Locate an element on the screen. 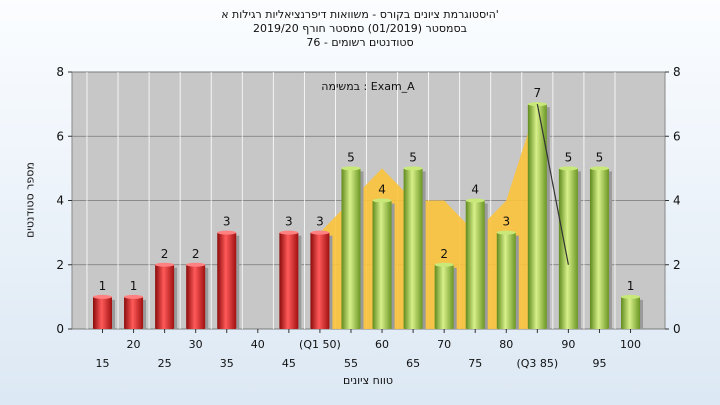 Image resolution: width=720 pixels, height=405 pixels. data-label-70: 2 is located at coordinates (444, 254).